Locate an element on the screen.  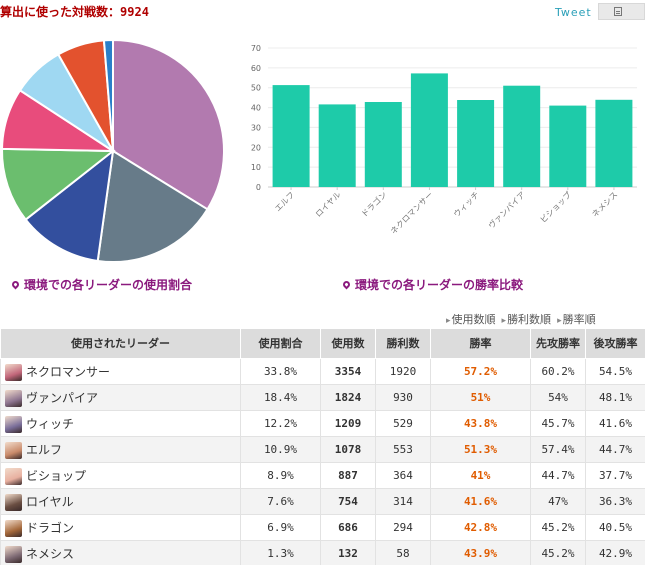
cell-first: 47% is located at coordinates (558, 501).